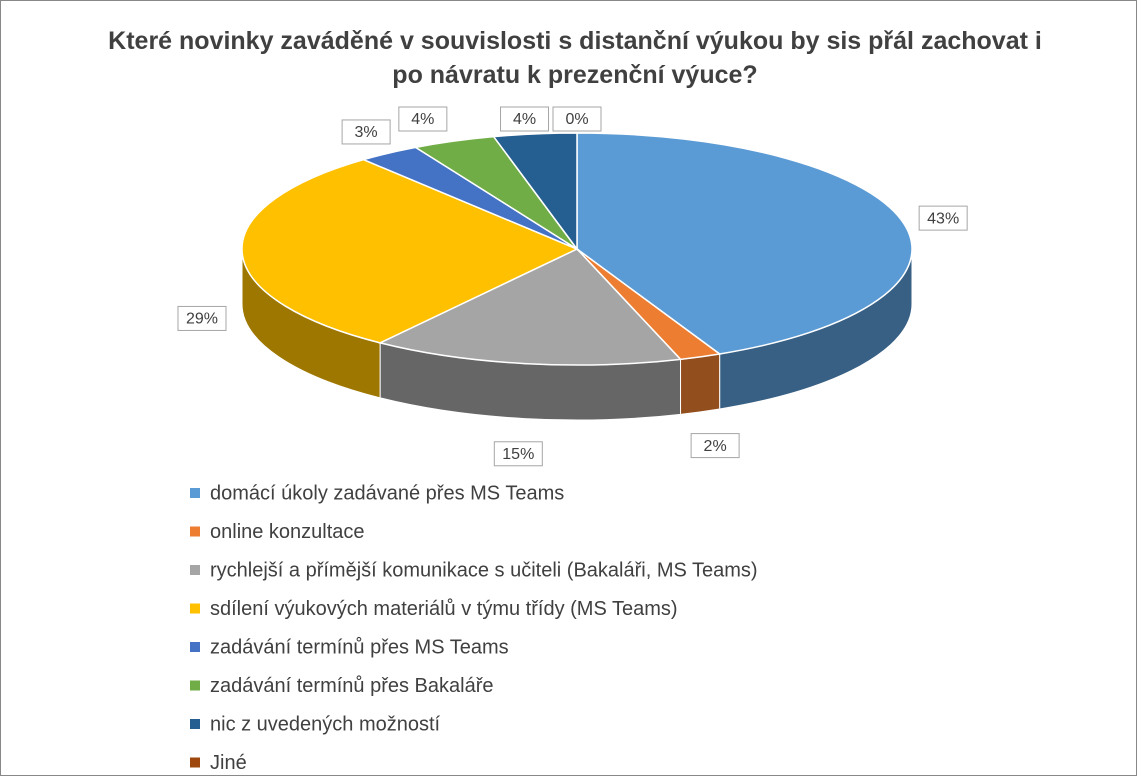 The image size is (1137, 776). I want to click on slice-side, so click(700, 384).